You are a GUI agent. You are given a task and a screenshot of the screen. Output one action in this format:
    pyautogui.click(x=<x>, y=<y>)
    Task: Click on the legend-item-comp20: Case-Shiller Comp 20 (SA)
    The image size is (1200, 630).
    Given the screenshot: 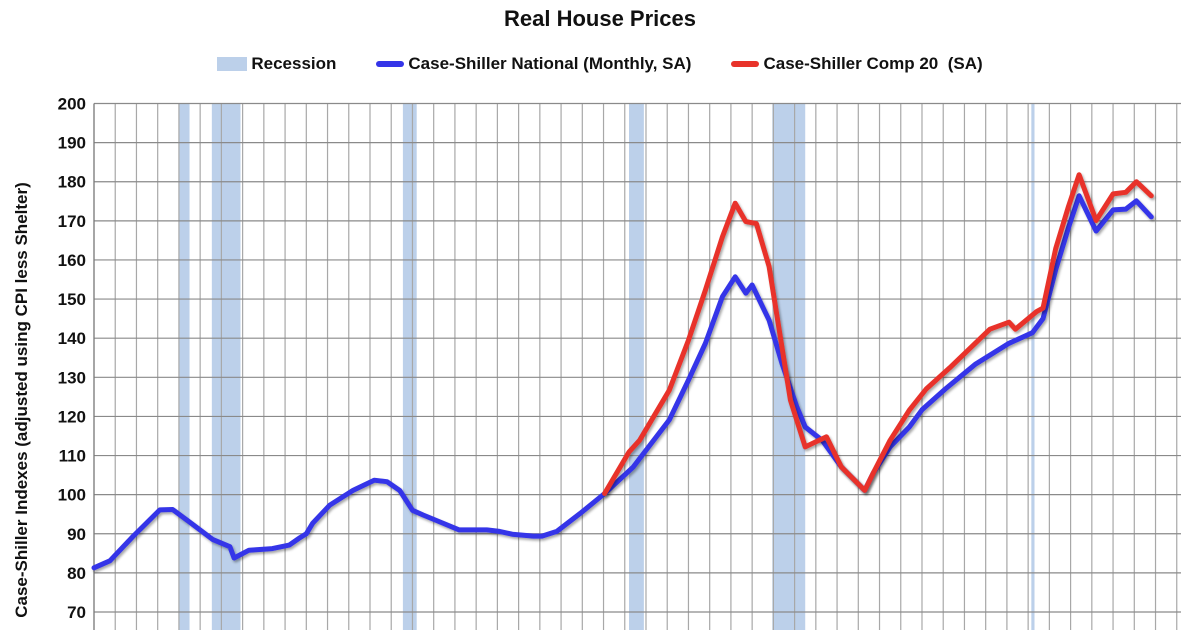 What is the action you would take?
    pyautogui.click(x=857, y=64)
    